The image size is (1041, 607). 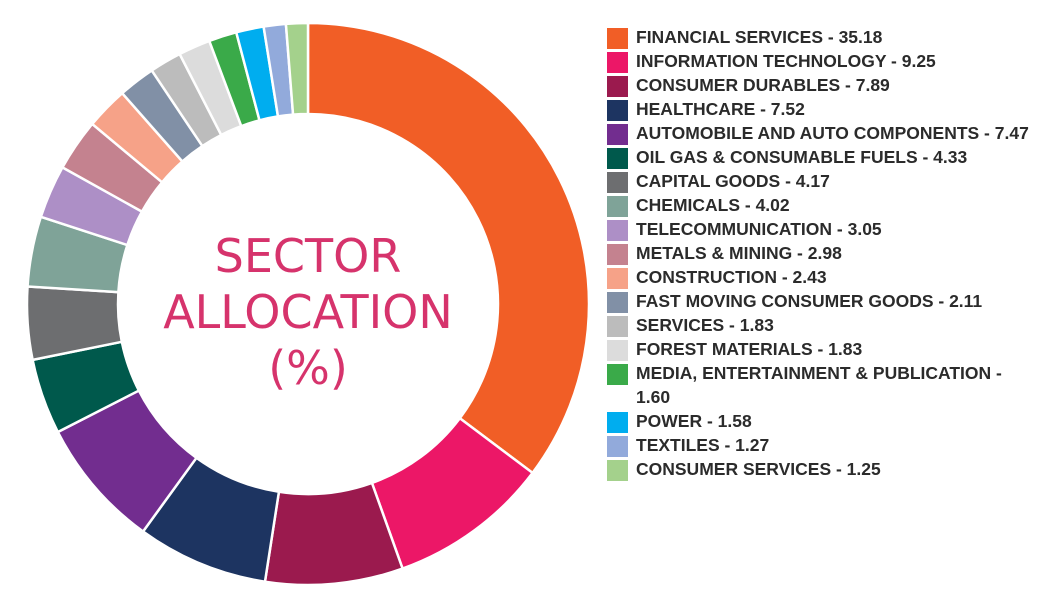 What do you see at coordinates (705, 325) in the screenshot?
I see `legend-label: SERVICES - 1.83` at bounding box center [705, 325].